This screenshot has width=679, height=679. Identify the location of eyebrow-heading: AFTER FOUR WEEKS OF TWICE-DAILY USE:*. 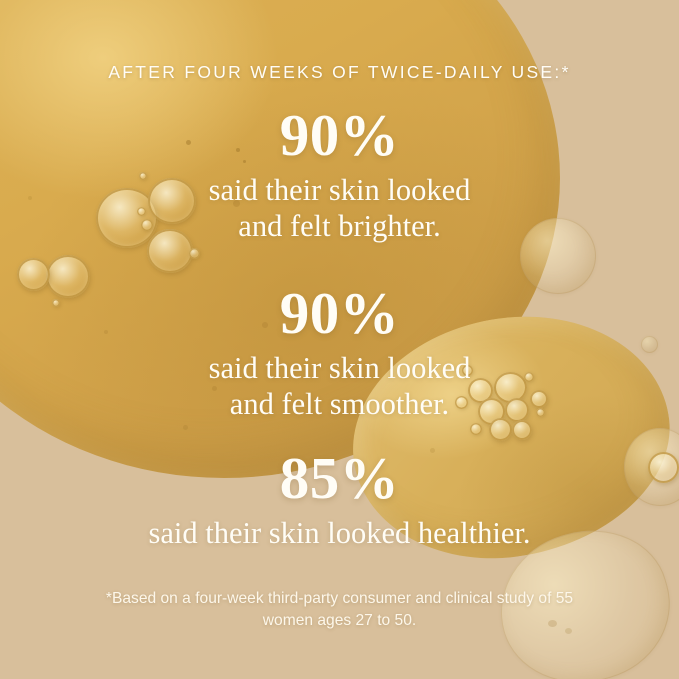
(339, 72).